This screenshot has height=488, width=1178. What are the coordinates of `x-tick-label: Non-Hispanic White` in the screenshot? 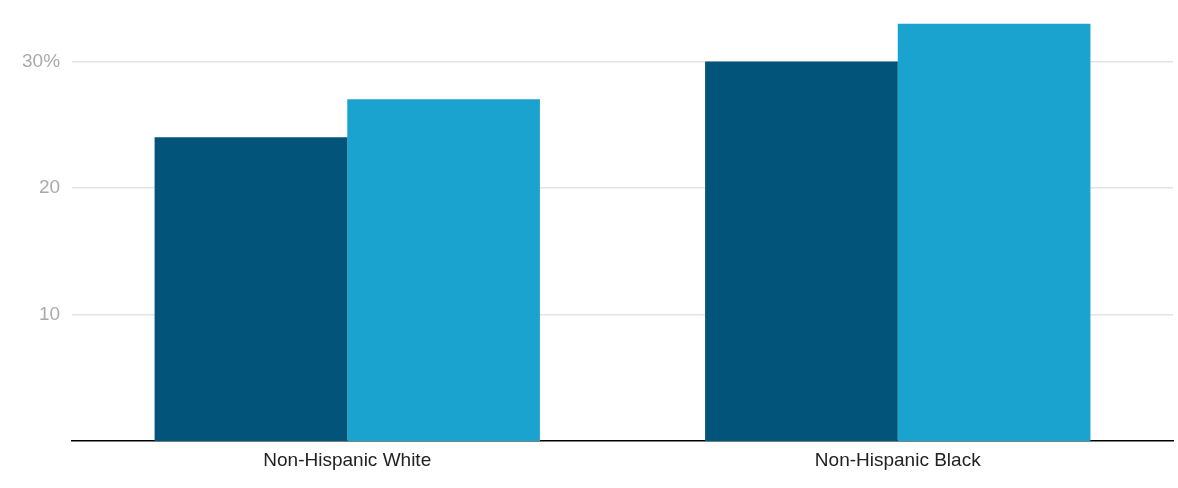 It's located at (347, 459).